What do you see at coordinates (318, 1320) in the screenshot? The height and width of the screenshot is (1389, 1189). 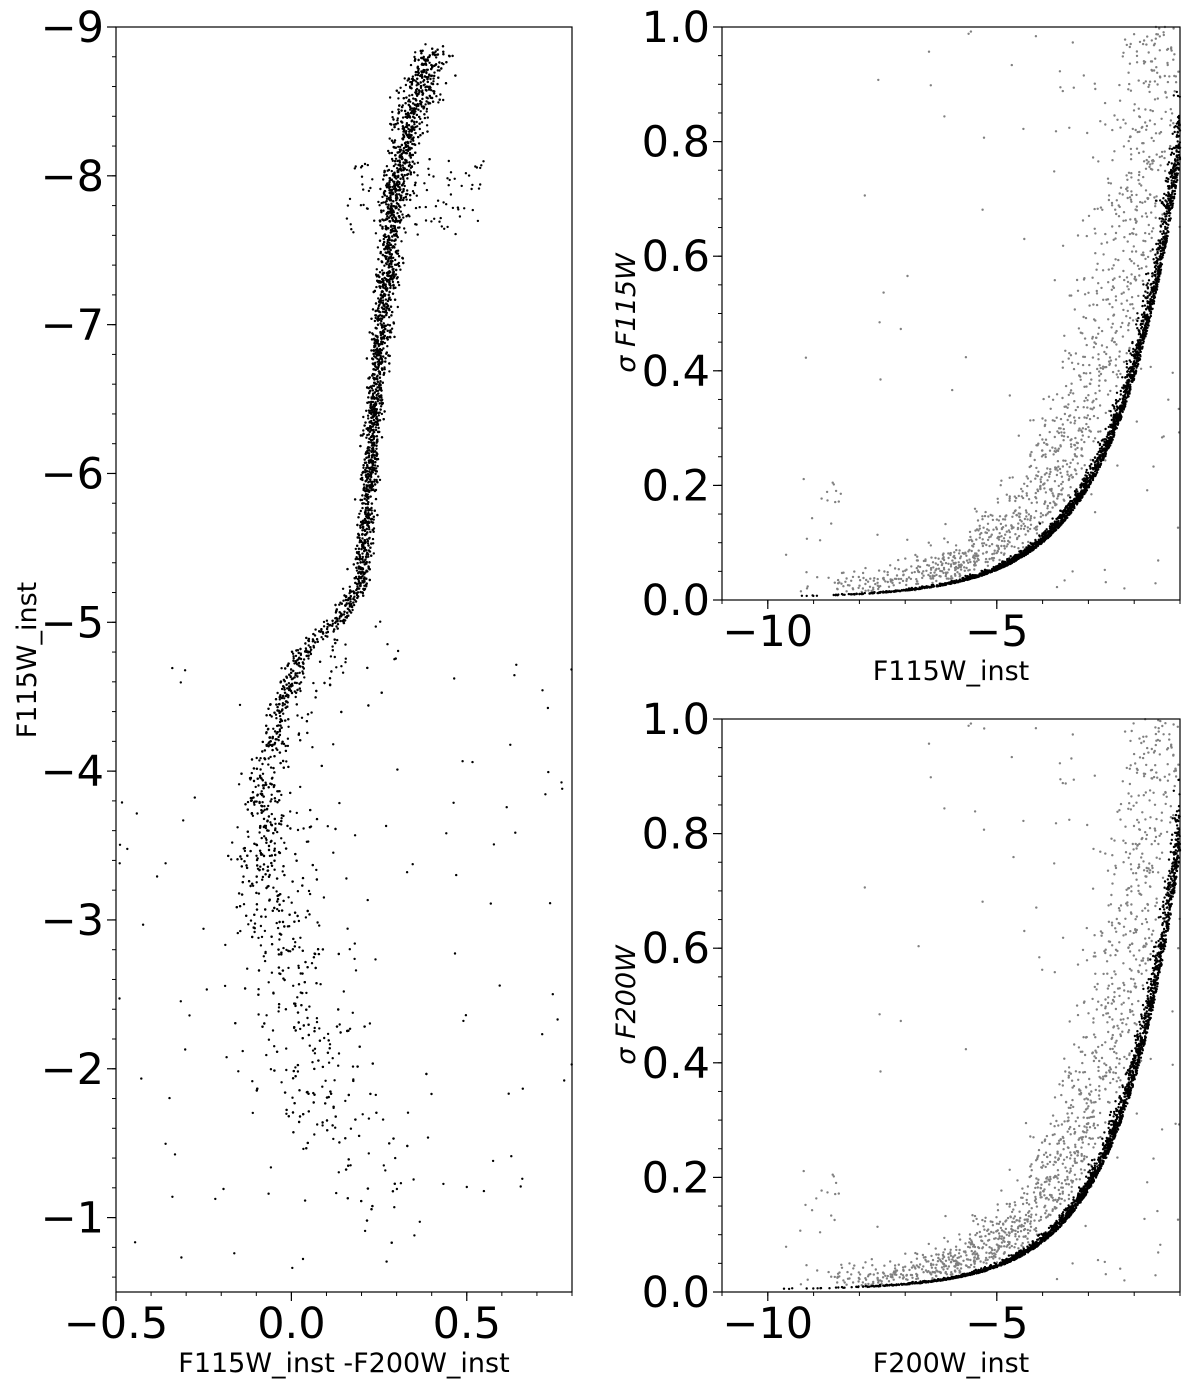 I see `cmd-x-ticks: −0.5 0.0 0.5` at bounding box center [318, 1320].